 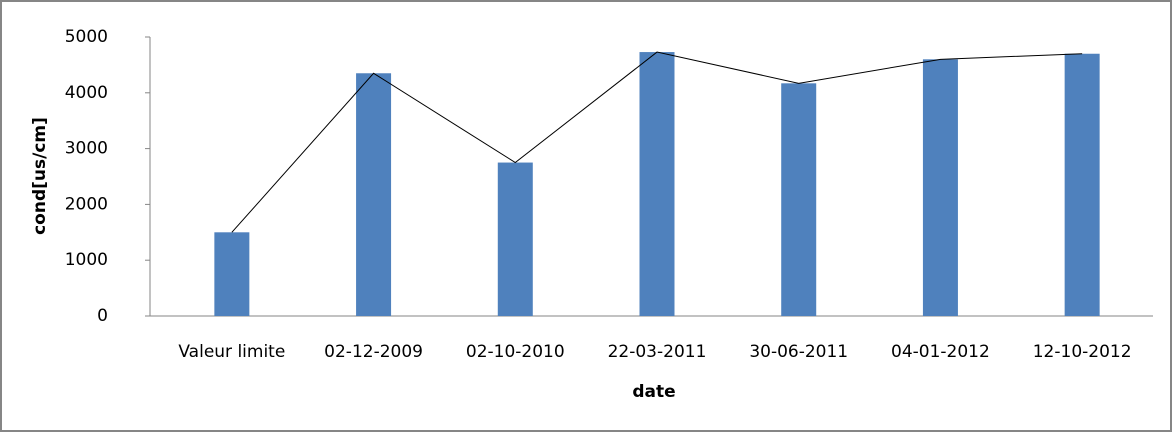 What do you see at coordinates (86, 37) in the screenshot?
I see `y-tick-label: 5000` at bounding box center [86, 37].